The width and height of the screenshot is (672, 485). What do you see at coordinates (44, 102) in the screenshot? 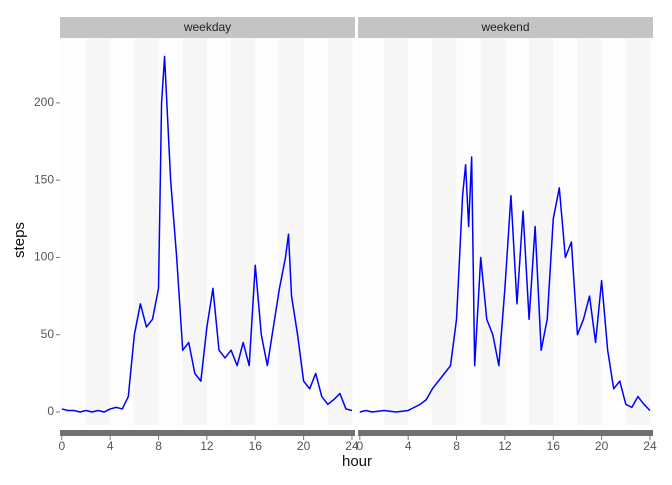
I see `y-tick-label: 200` at bounding box center [44, 102].